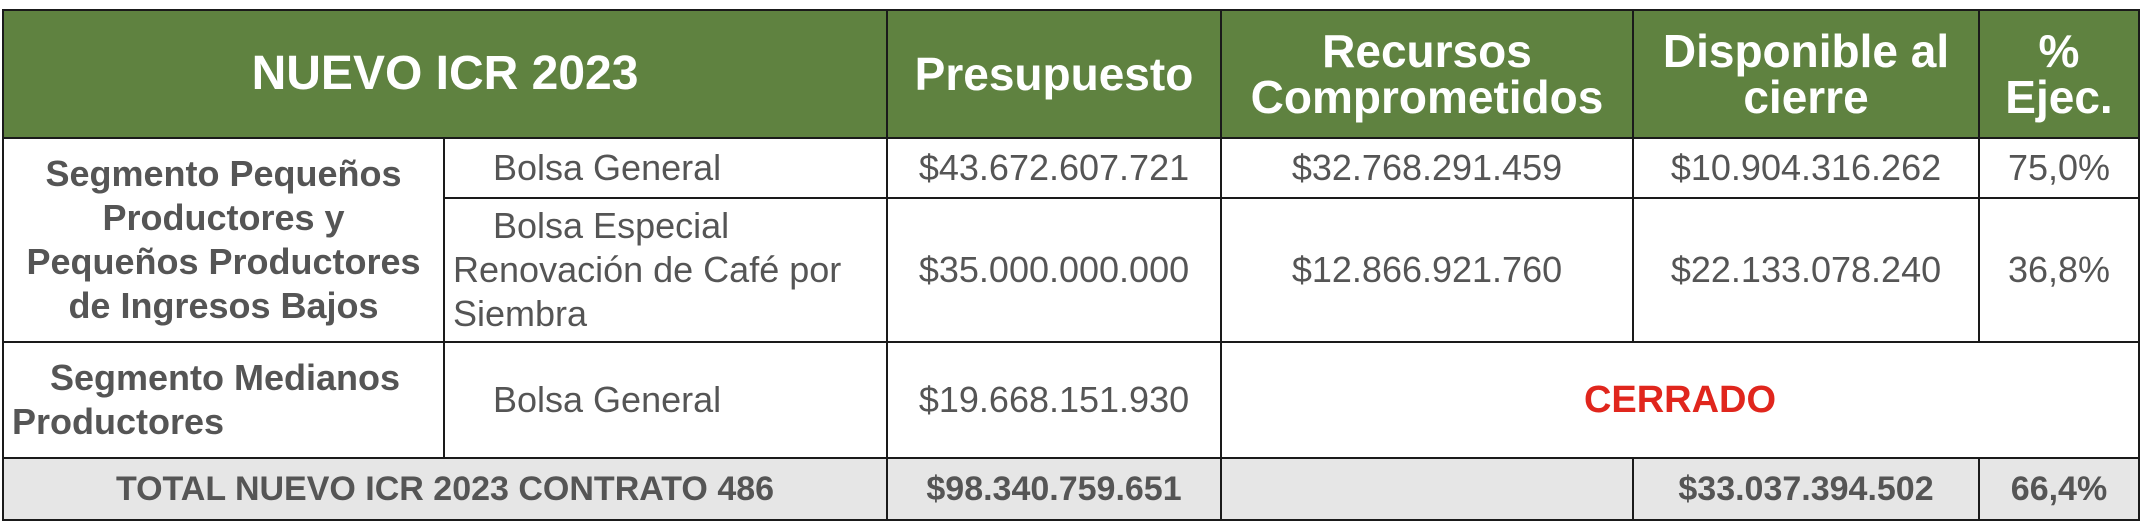 Image resolution: width=2142 pixels, height=526 pixels. I want to click on header-recursos-line1: Recursos, so click(1427, 51).